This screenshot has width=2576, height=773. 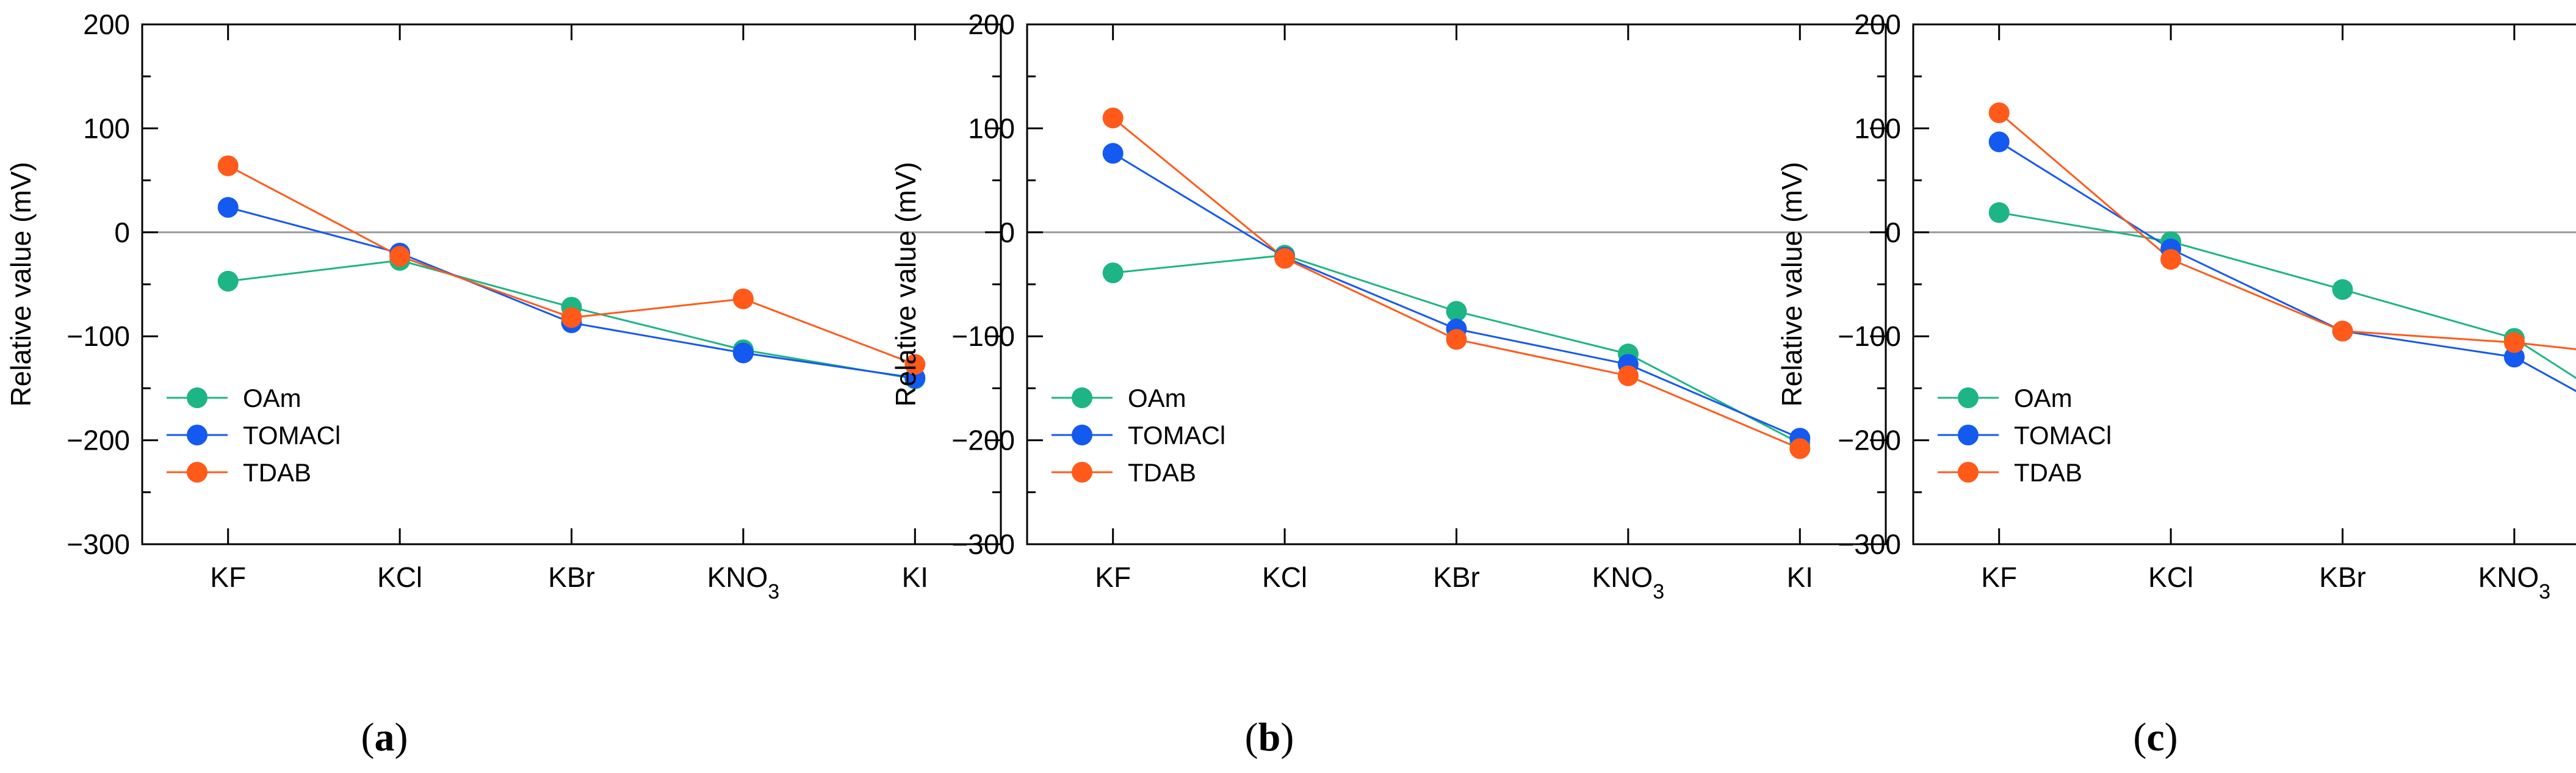 What do you see at coordinates (1269, 737) in the screenshot?
I see `panel-label: (b)` at bounding box center [1269, 737].